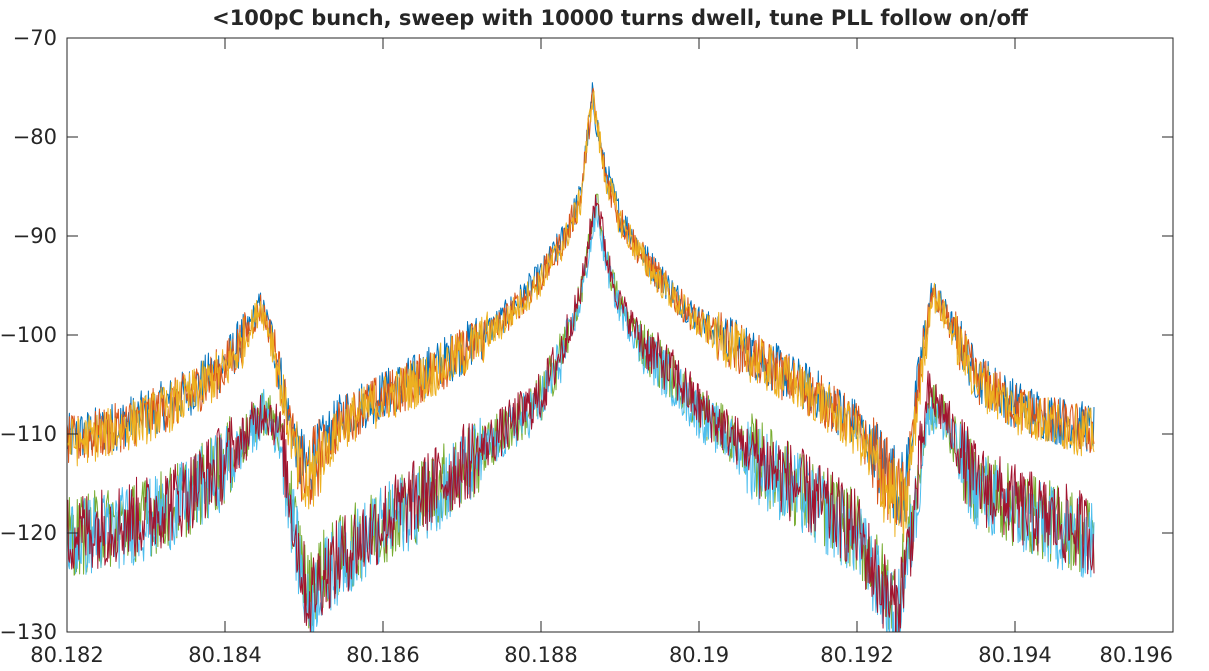  What do you see at coordinates (382, 655) in the screenshot?
I see `x-tick-label: 80.186` at bounding box center [382, 655].